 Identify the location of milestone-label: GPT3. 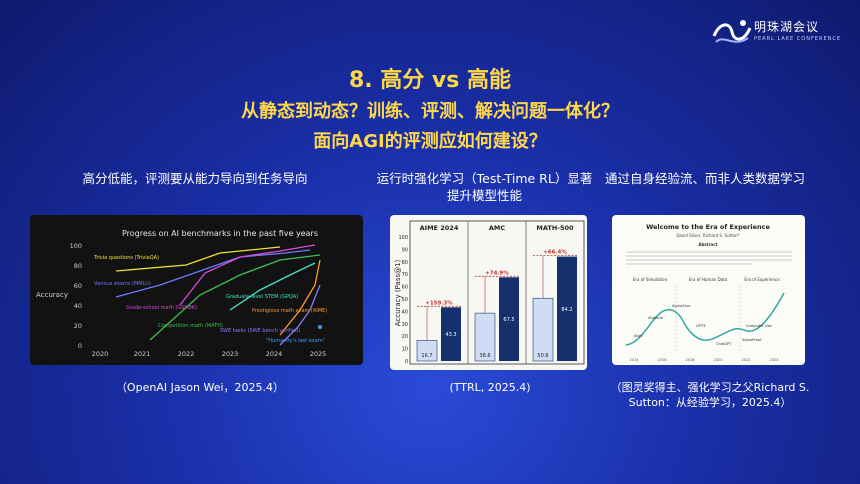
(700, 326).